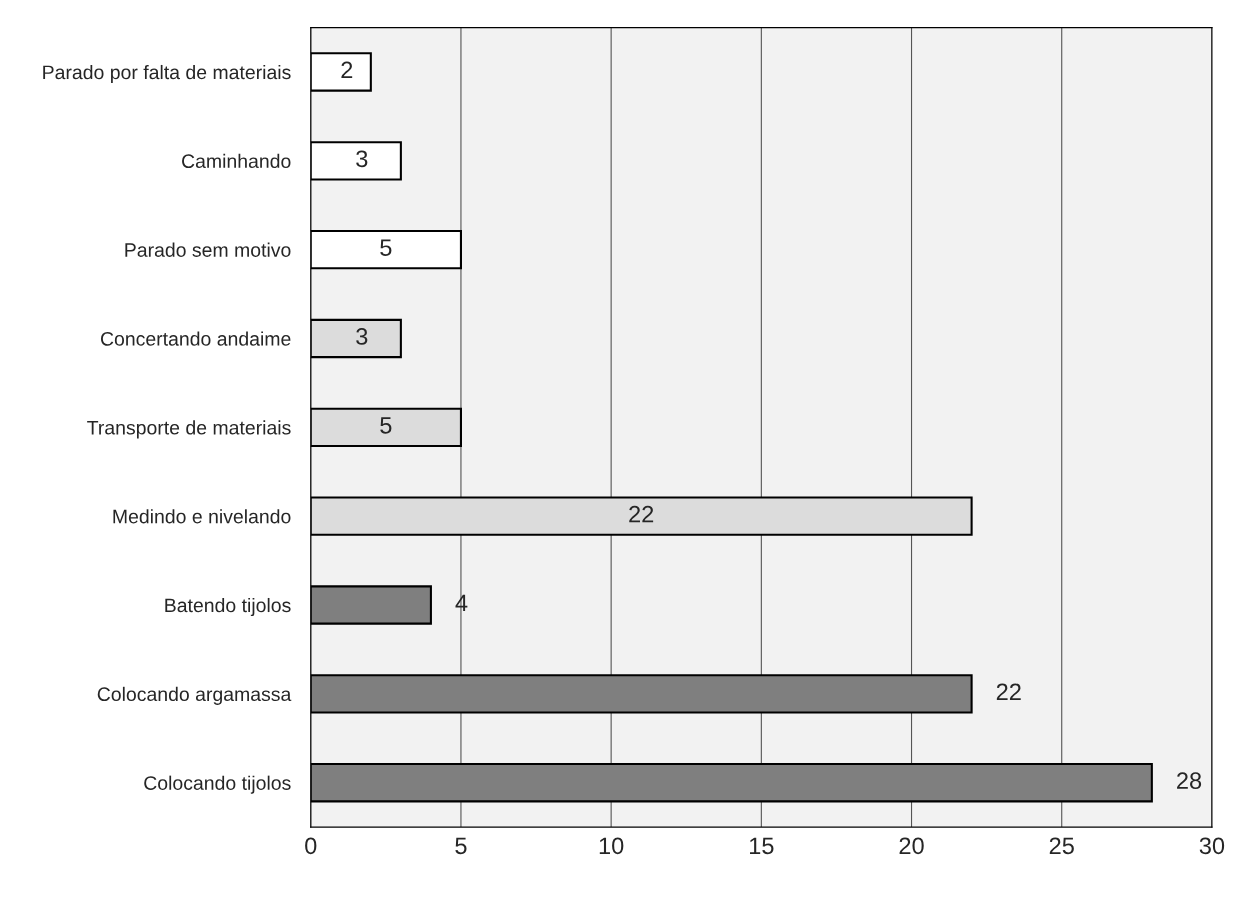  What do you see at coordinates (195, 338) in the screenshot?
I see `y-tick-label: Concertando andaime` at bounding box center [195, 338].